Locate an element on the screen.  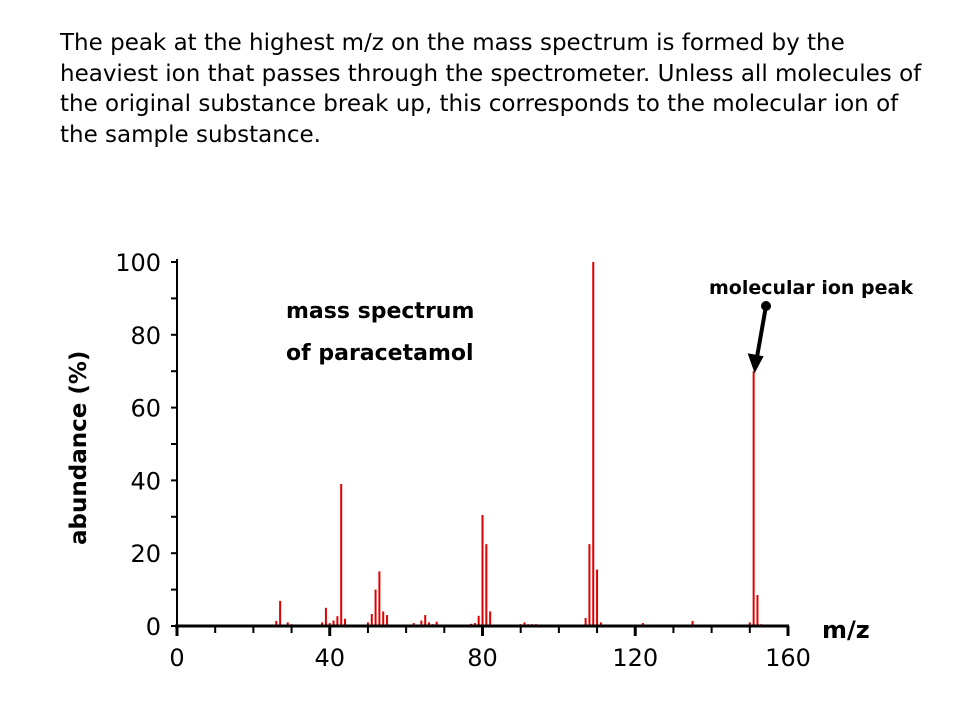
y-tick-label: 20 is located at coordinates (145, 554).